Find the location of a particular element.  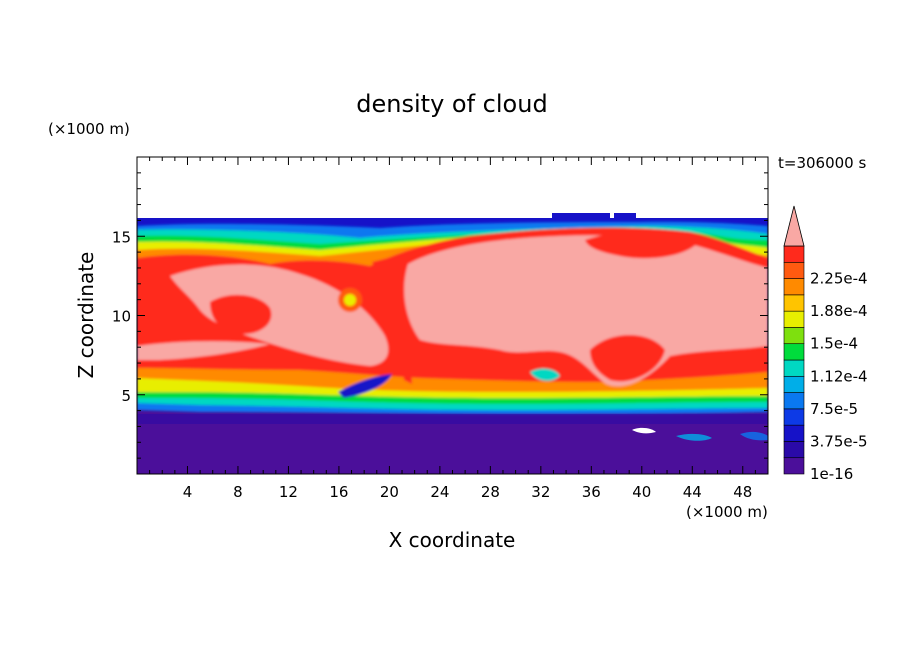

pocket-blue is located at coordinates (365, 386).